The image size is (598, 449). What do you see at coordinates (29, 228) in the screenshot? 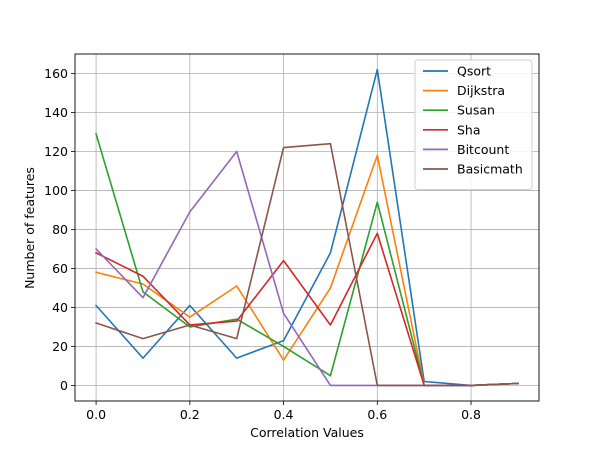
I see `y-axis-label: Number of features` at bounding box center [29, 228].